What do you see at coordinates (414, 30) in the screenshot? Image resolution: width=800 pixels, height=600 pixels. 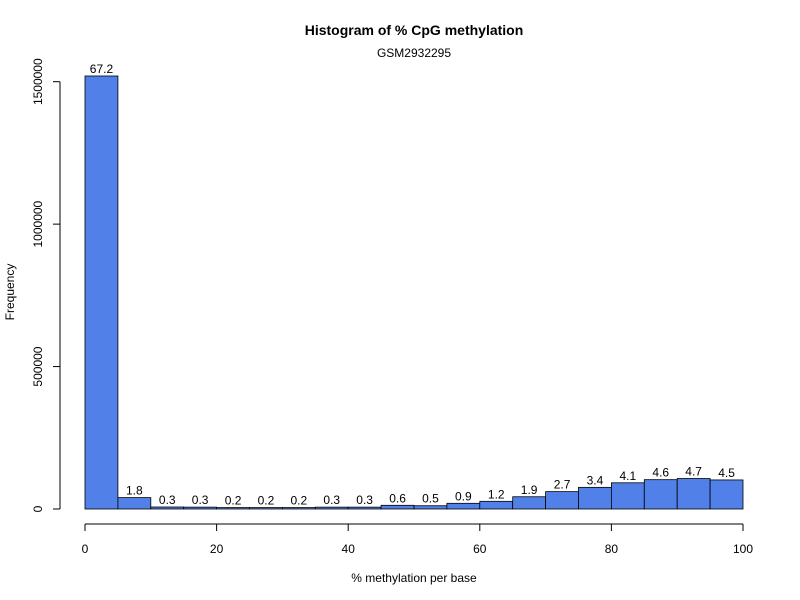 I see `chart-title: Histogram of % CpG methylation` at bounding box center [414, 30].